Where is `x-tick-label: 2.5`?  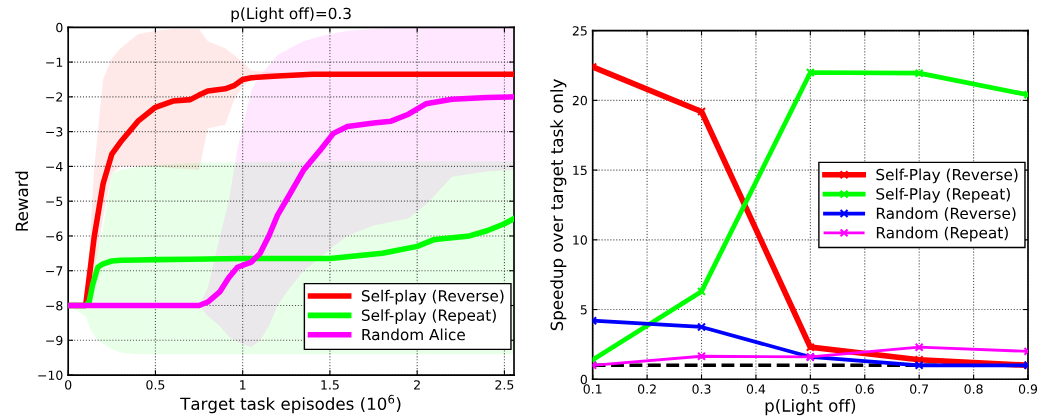 x-tick-label: 2.5 is located at coordinates (504, 385).